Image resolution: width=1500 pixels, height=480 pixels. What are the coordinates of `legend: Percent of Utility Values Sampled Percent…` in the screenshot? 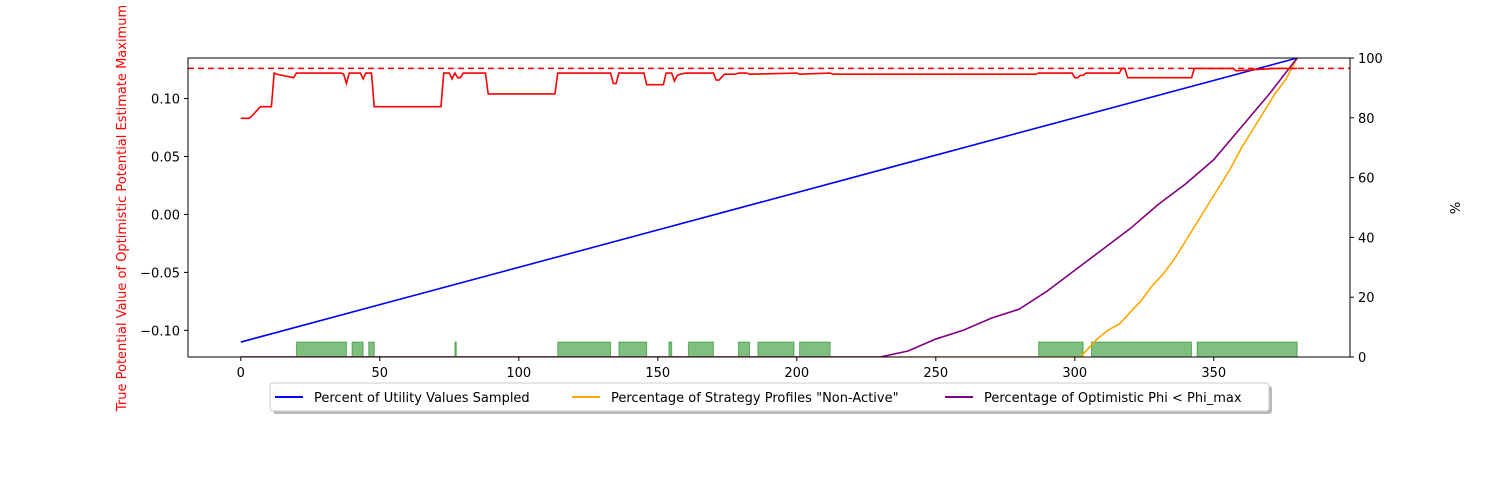 It's located at (770, 398).